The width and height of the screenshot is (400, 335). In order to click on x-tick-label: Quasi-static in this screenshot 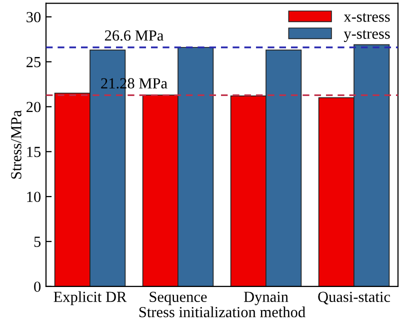, I will do `click(354, 298)`.